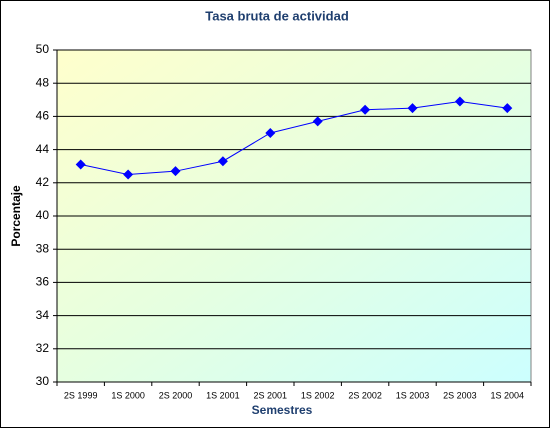 The image size is (550, 428). Describe the element at coordinates (43, 381) in the screenshot. I see `y-tick-label: 30` at that location.